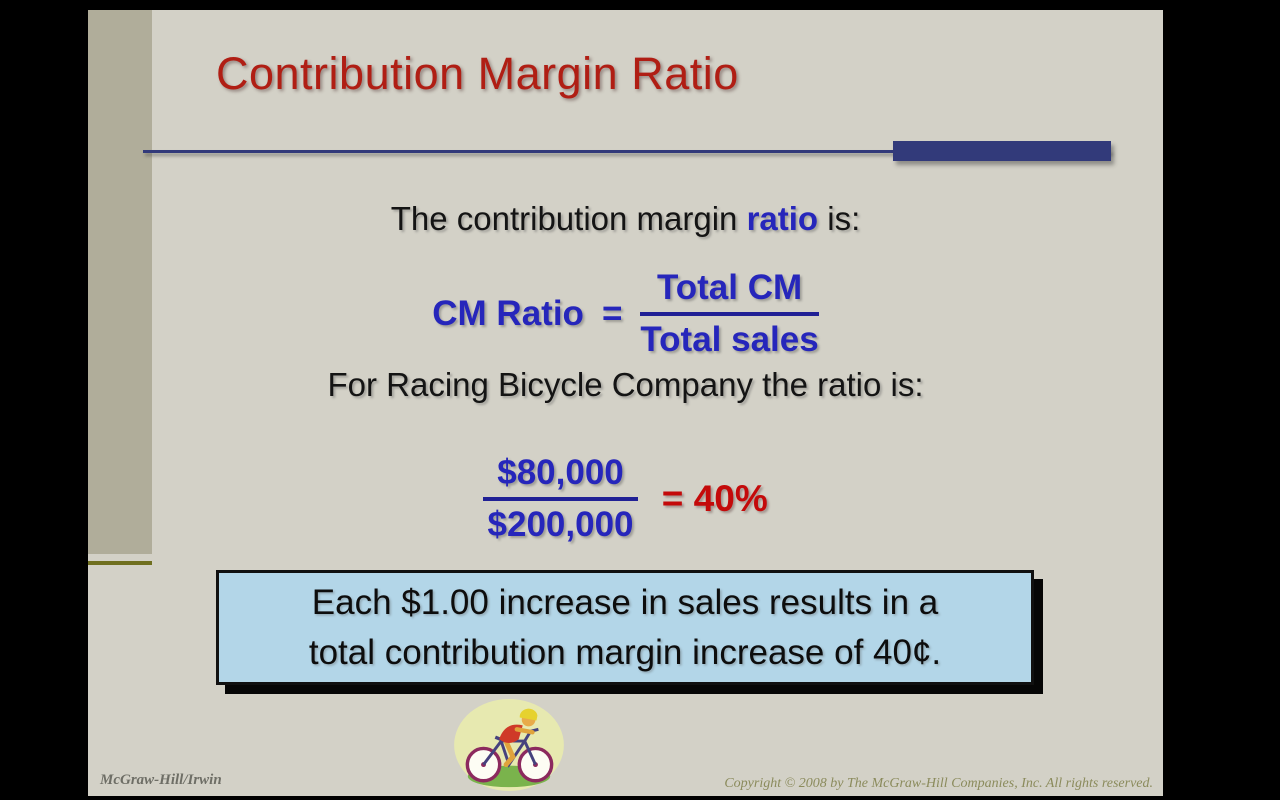 The width and height of the screenshot is (1280, 800). I want to click on cm-ratio-numerator: Total CM, so click(729, 292).